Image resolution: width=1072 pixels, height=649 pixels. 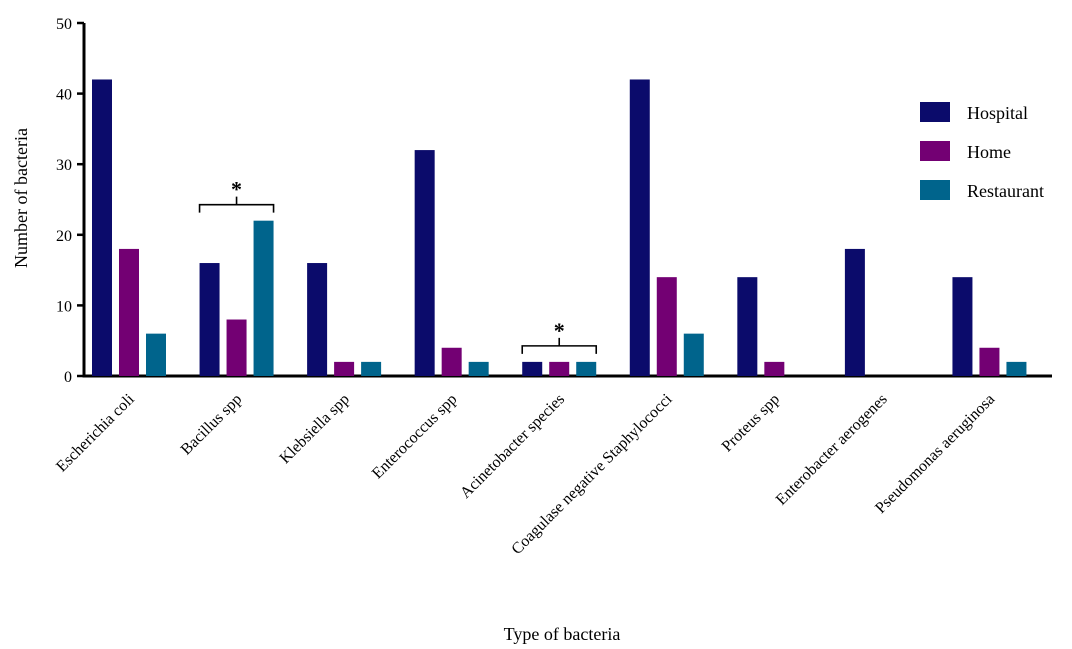 What do you see at coordinates (666, 326) in the screenshot?
I see `bar-home-coagulase-negative-staphylococci` at bounding box center [666, 326].